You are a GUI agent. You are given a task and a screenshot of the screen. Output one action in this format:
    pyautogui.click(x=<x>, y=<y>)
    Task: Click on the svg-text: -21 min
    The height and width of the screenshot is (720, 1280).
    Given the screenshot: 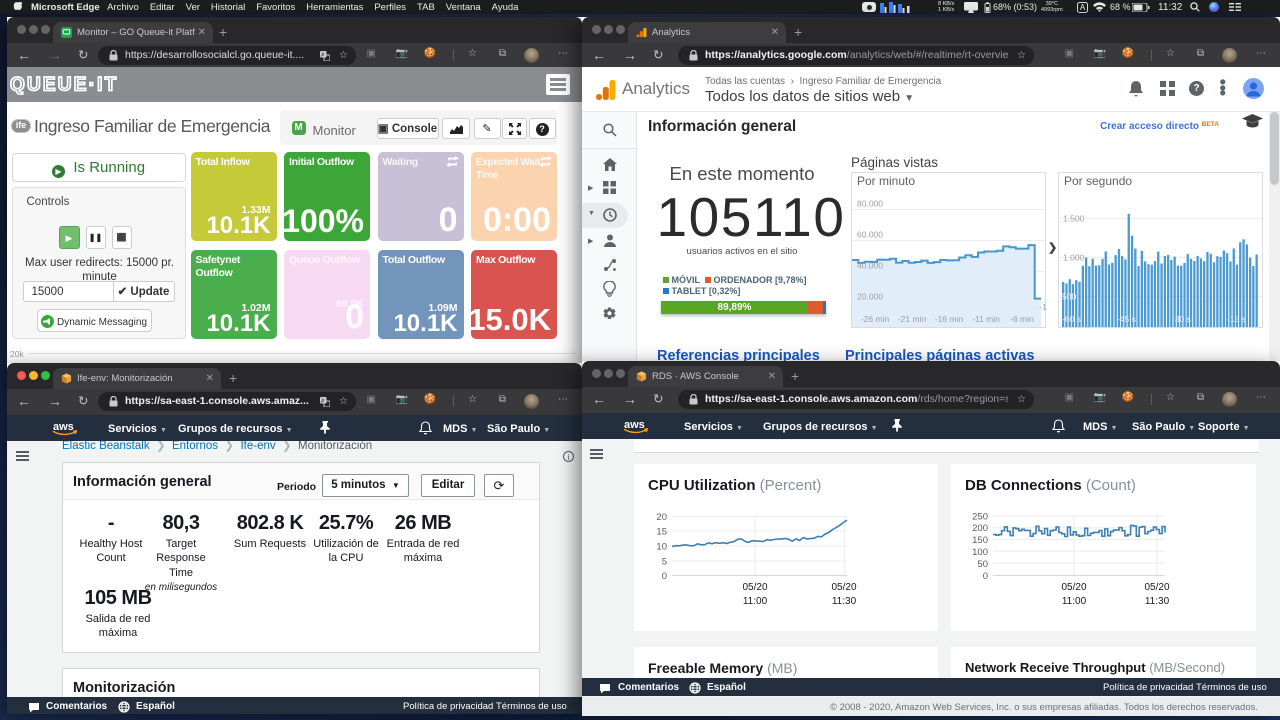 What is the action you would take?
    pyautogui.click(x=912, y=319)
    